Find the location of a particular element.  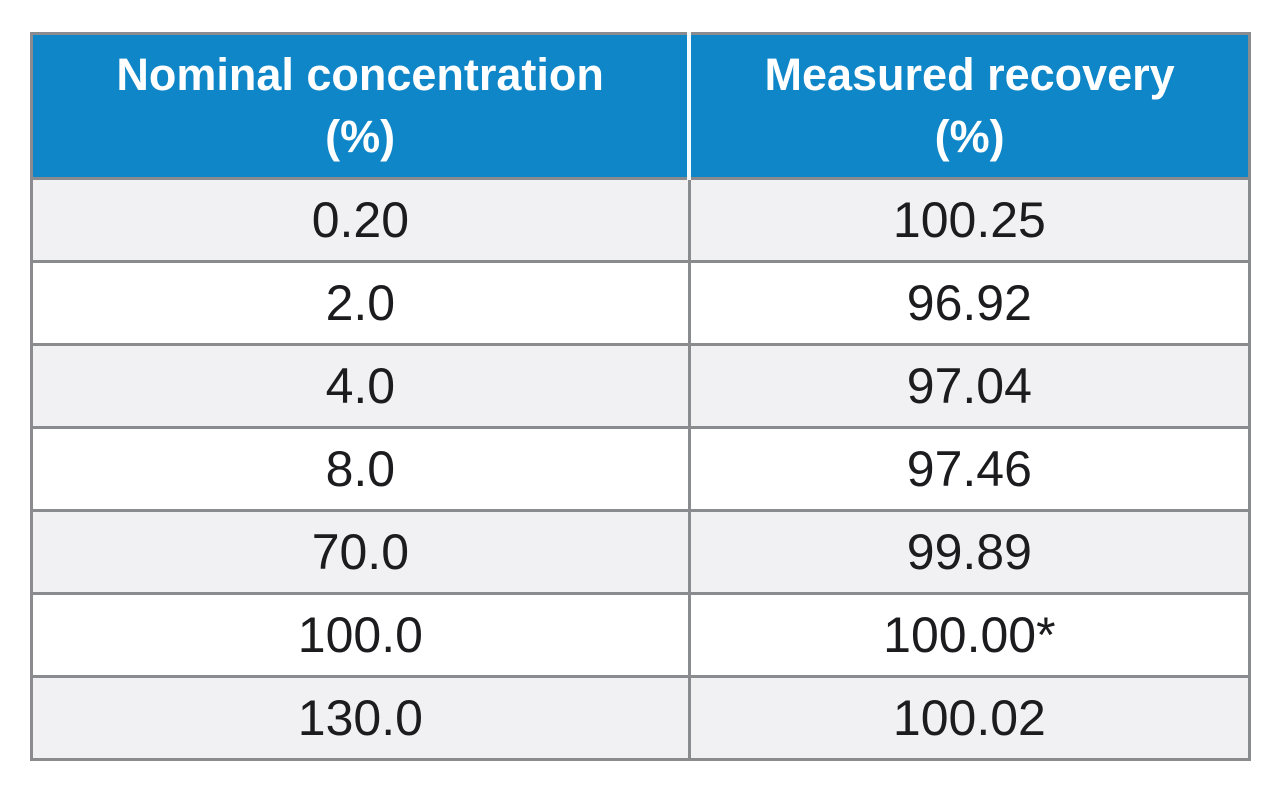

nominal-cell: 0.20 is located at coordinates (360, 220).